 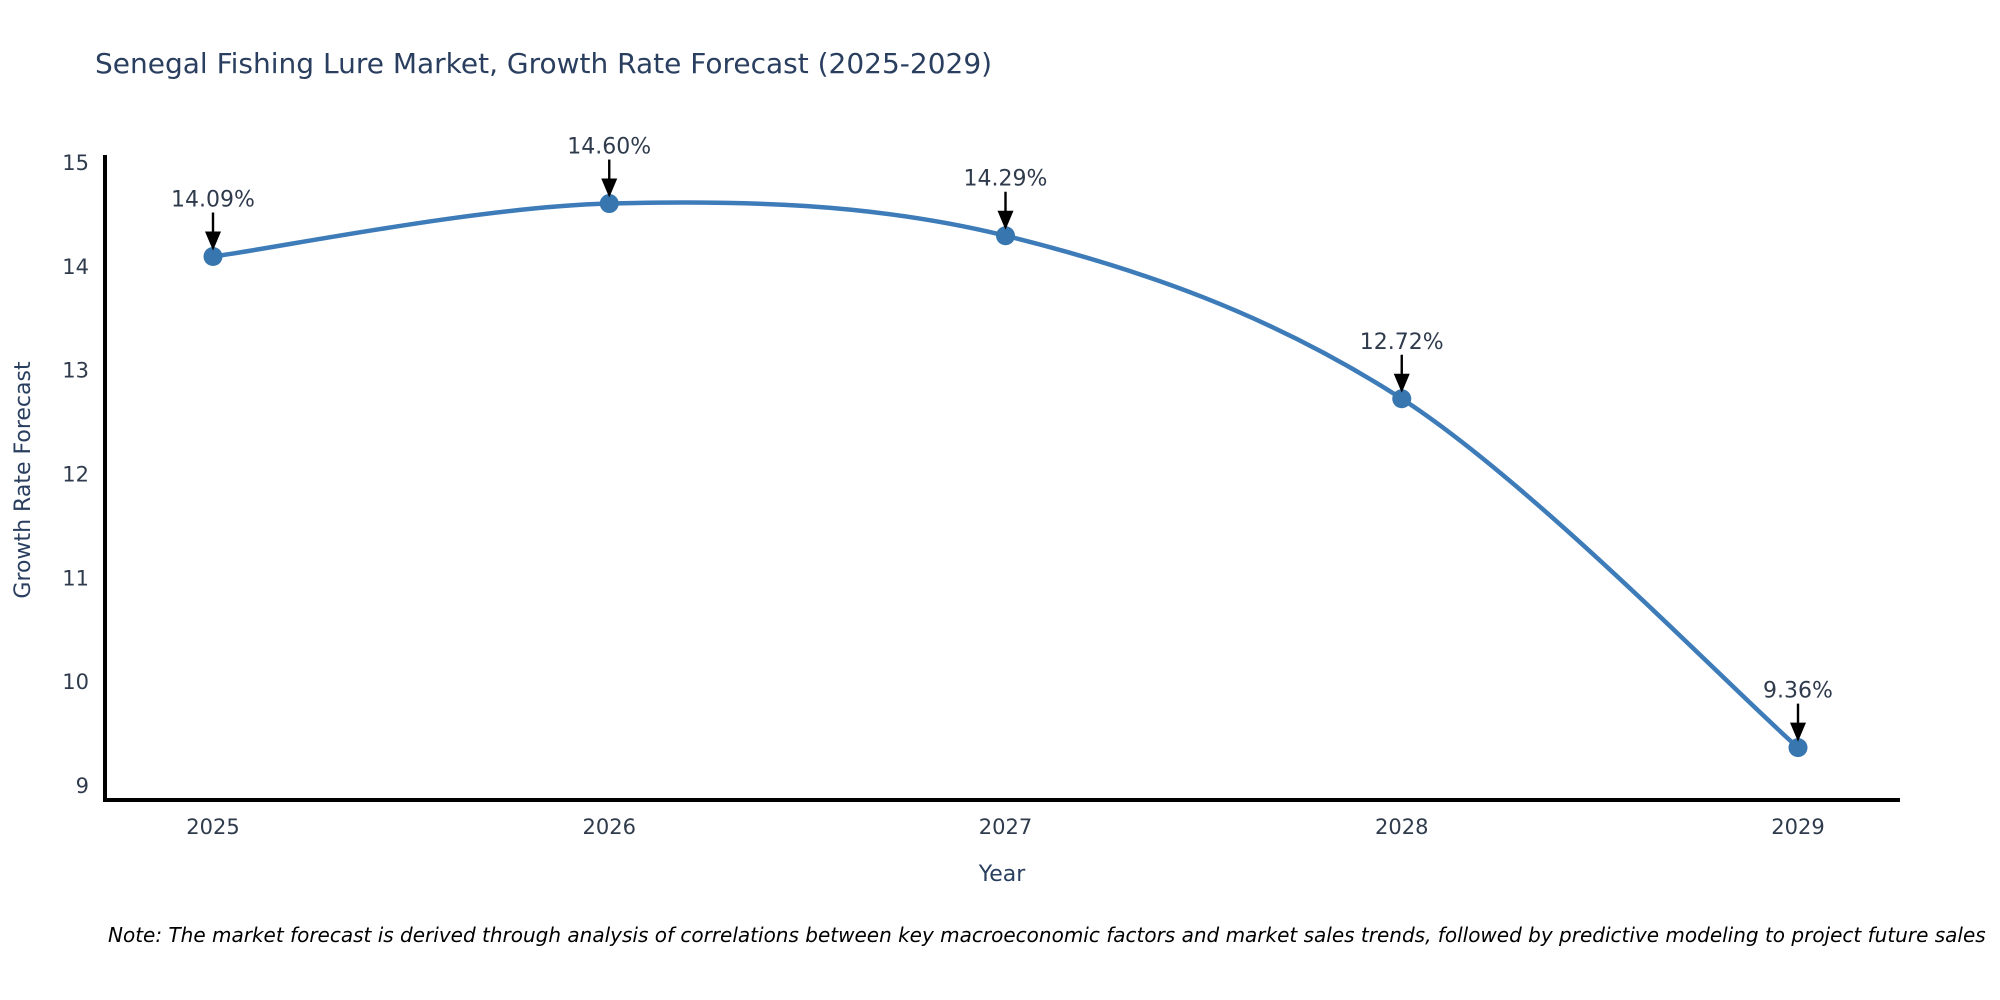 I want to click on x-tick-label-2029: 2029, so click(x=1797, y=827).